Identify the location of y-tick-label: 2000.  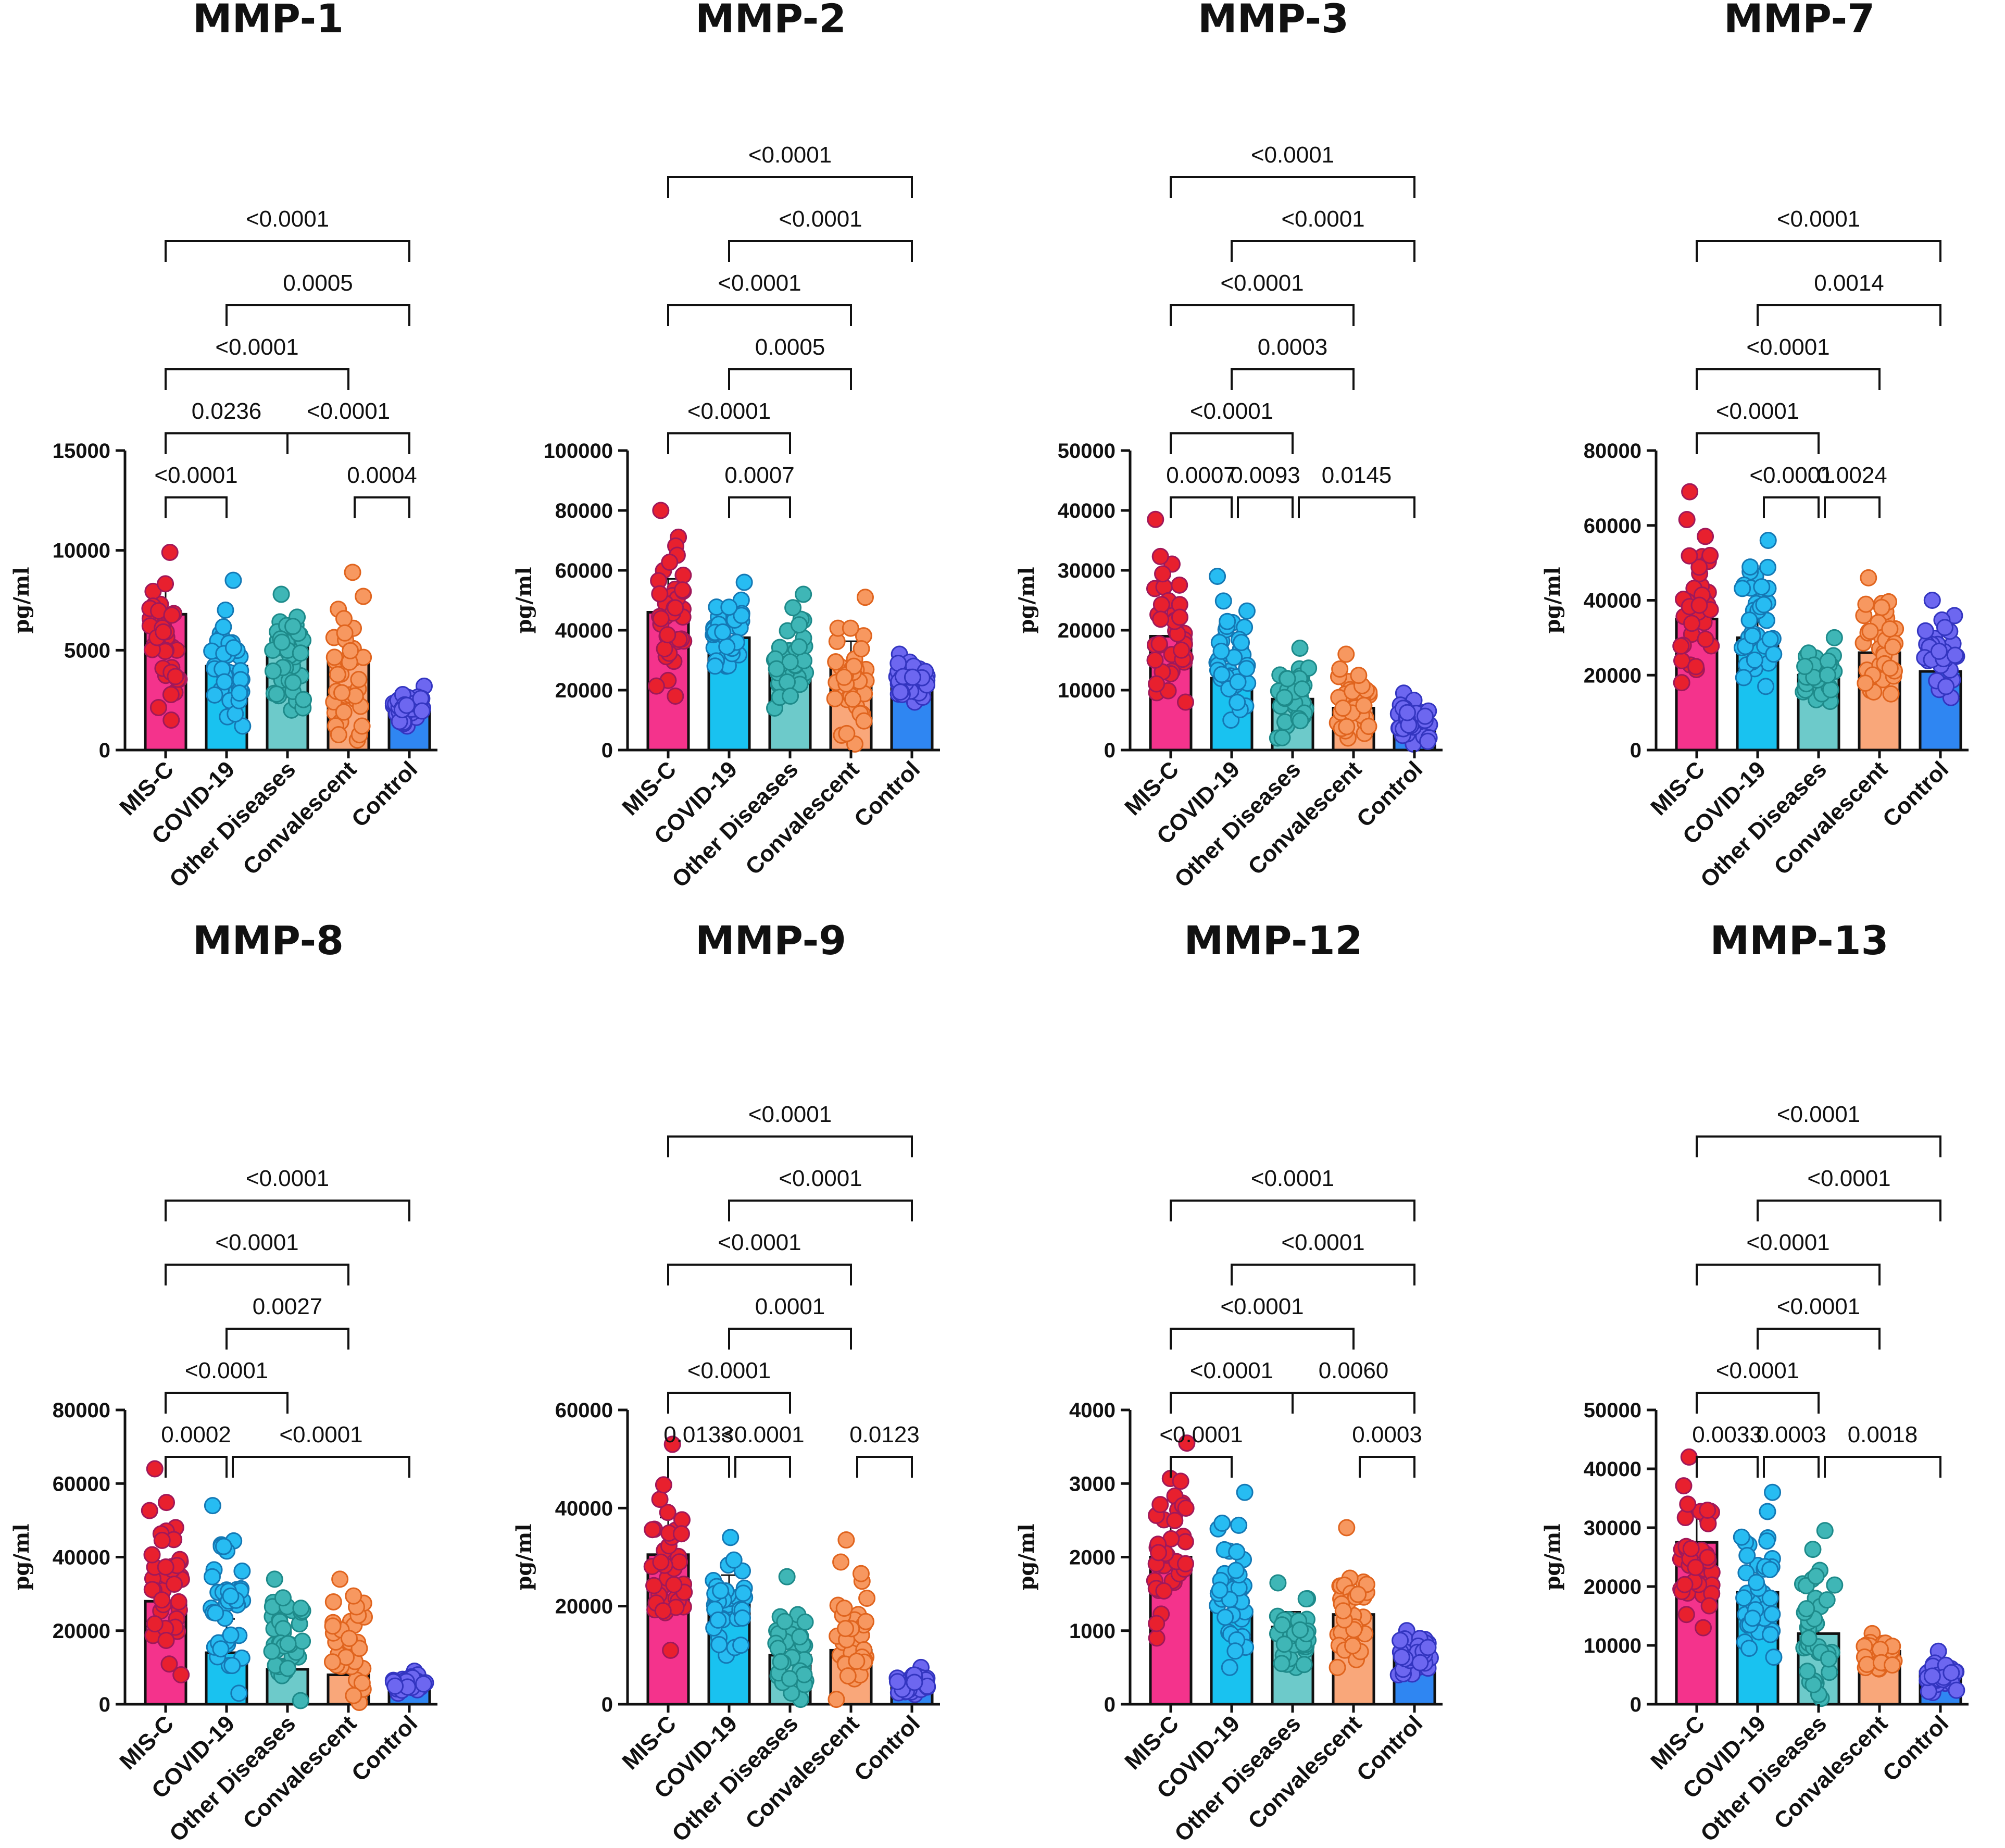
(1092, 1557).